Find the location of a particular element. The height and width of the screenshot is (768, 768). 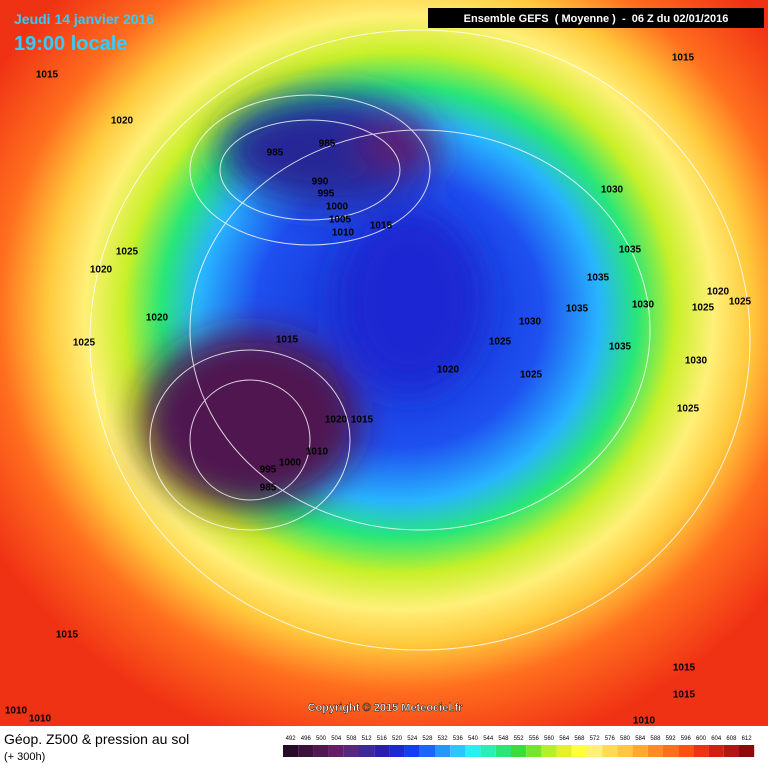

legend-label: 552 is located at coordinates (519, 739).